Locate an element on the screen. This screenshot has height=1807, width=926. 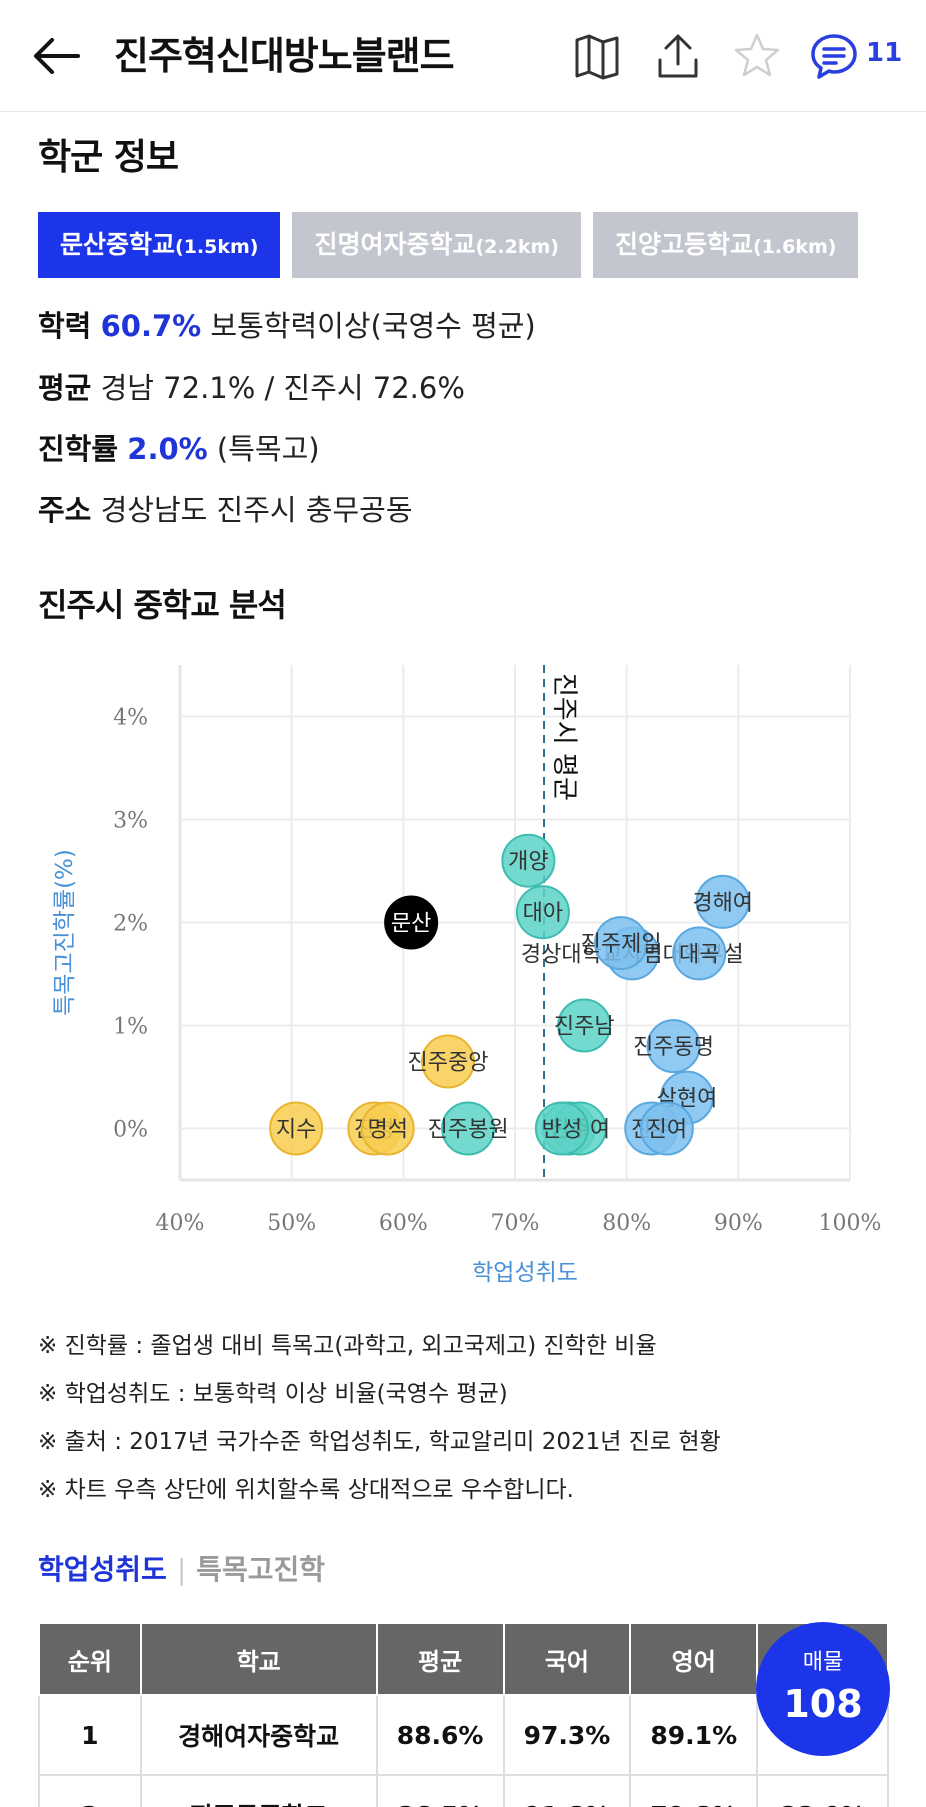
data-point-label: 진주남 is located at coordinates (584, 1027).